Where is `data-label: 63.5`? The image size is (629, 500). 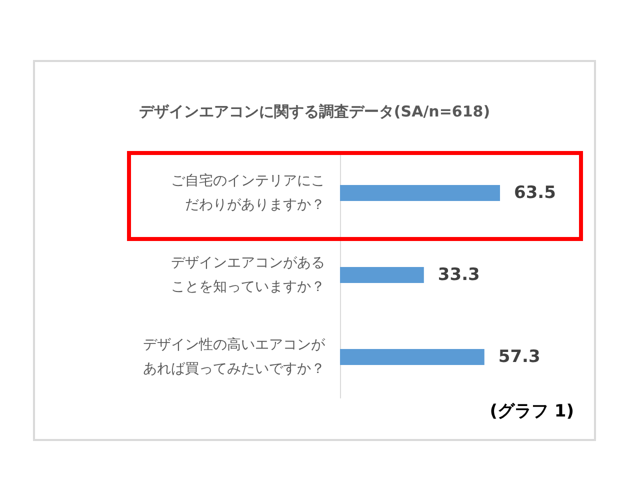 data-label: 63.5 is located at coordinates (535, 193).